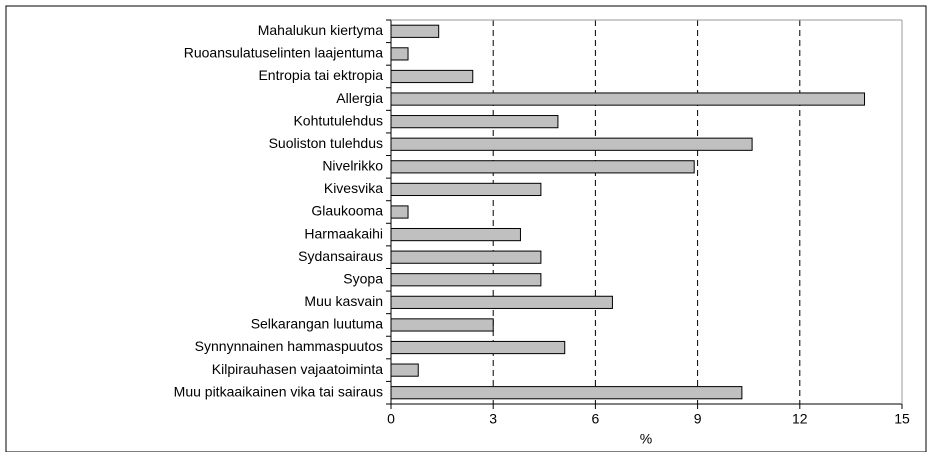  What do you see at coordinates (493, 419) in the screenshot?
I see `x-tick-label: 3` at bounding box center [493, 419].